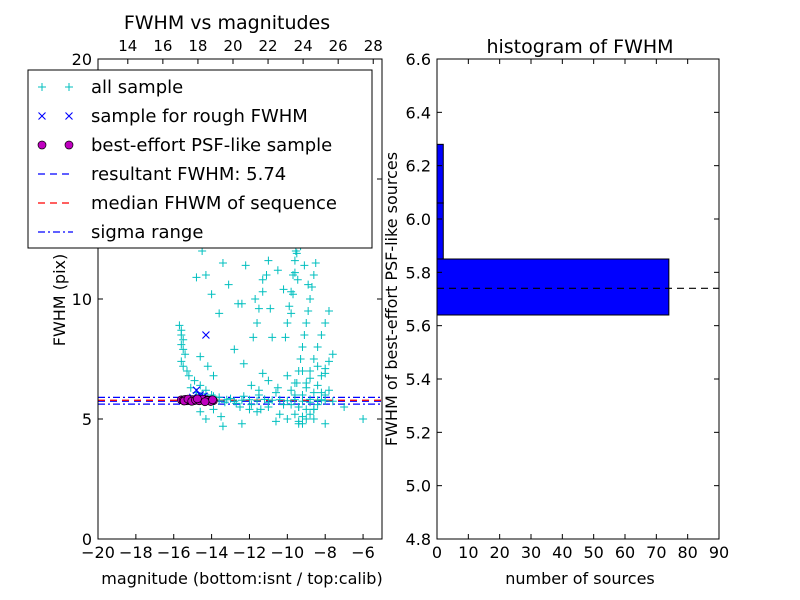 This screenshot has height=600, width=800. I want to click on y-tick-label: 6.2, so click(418, 166).